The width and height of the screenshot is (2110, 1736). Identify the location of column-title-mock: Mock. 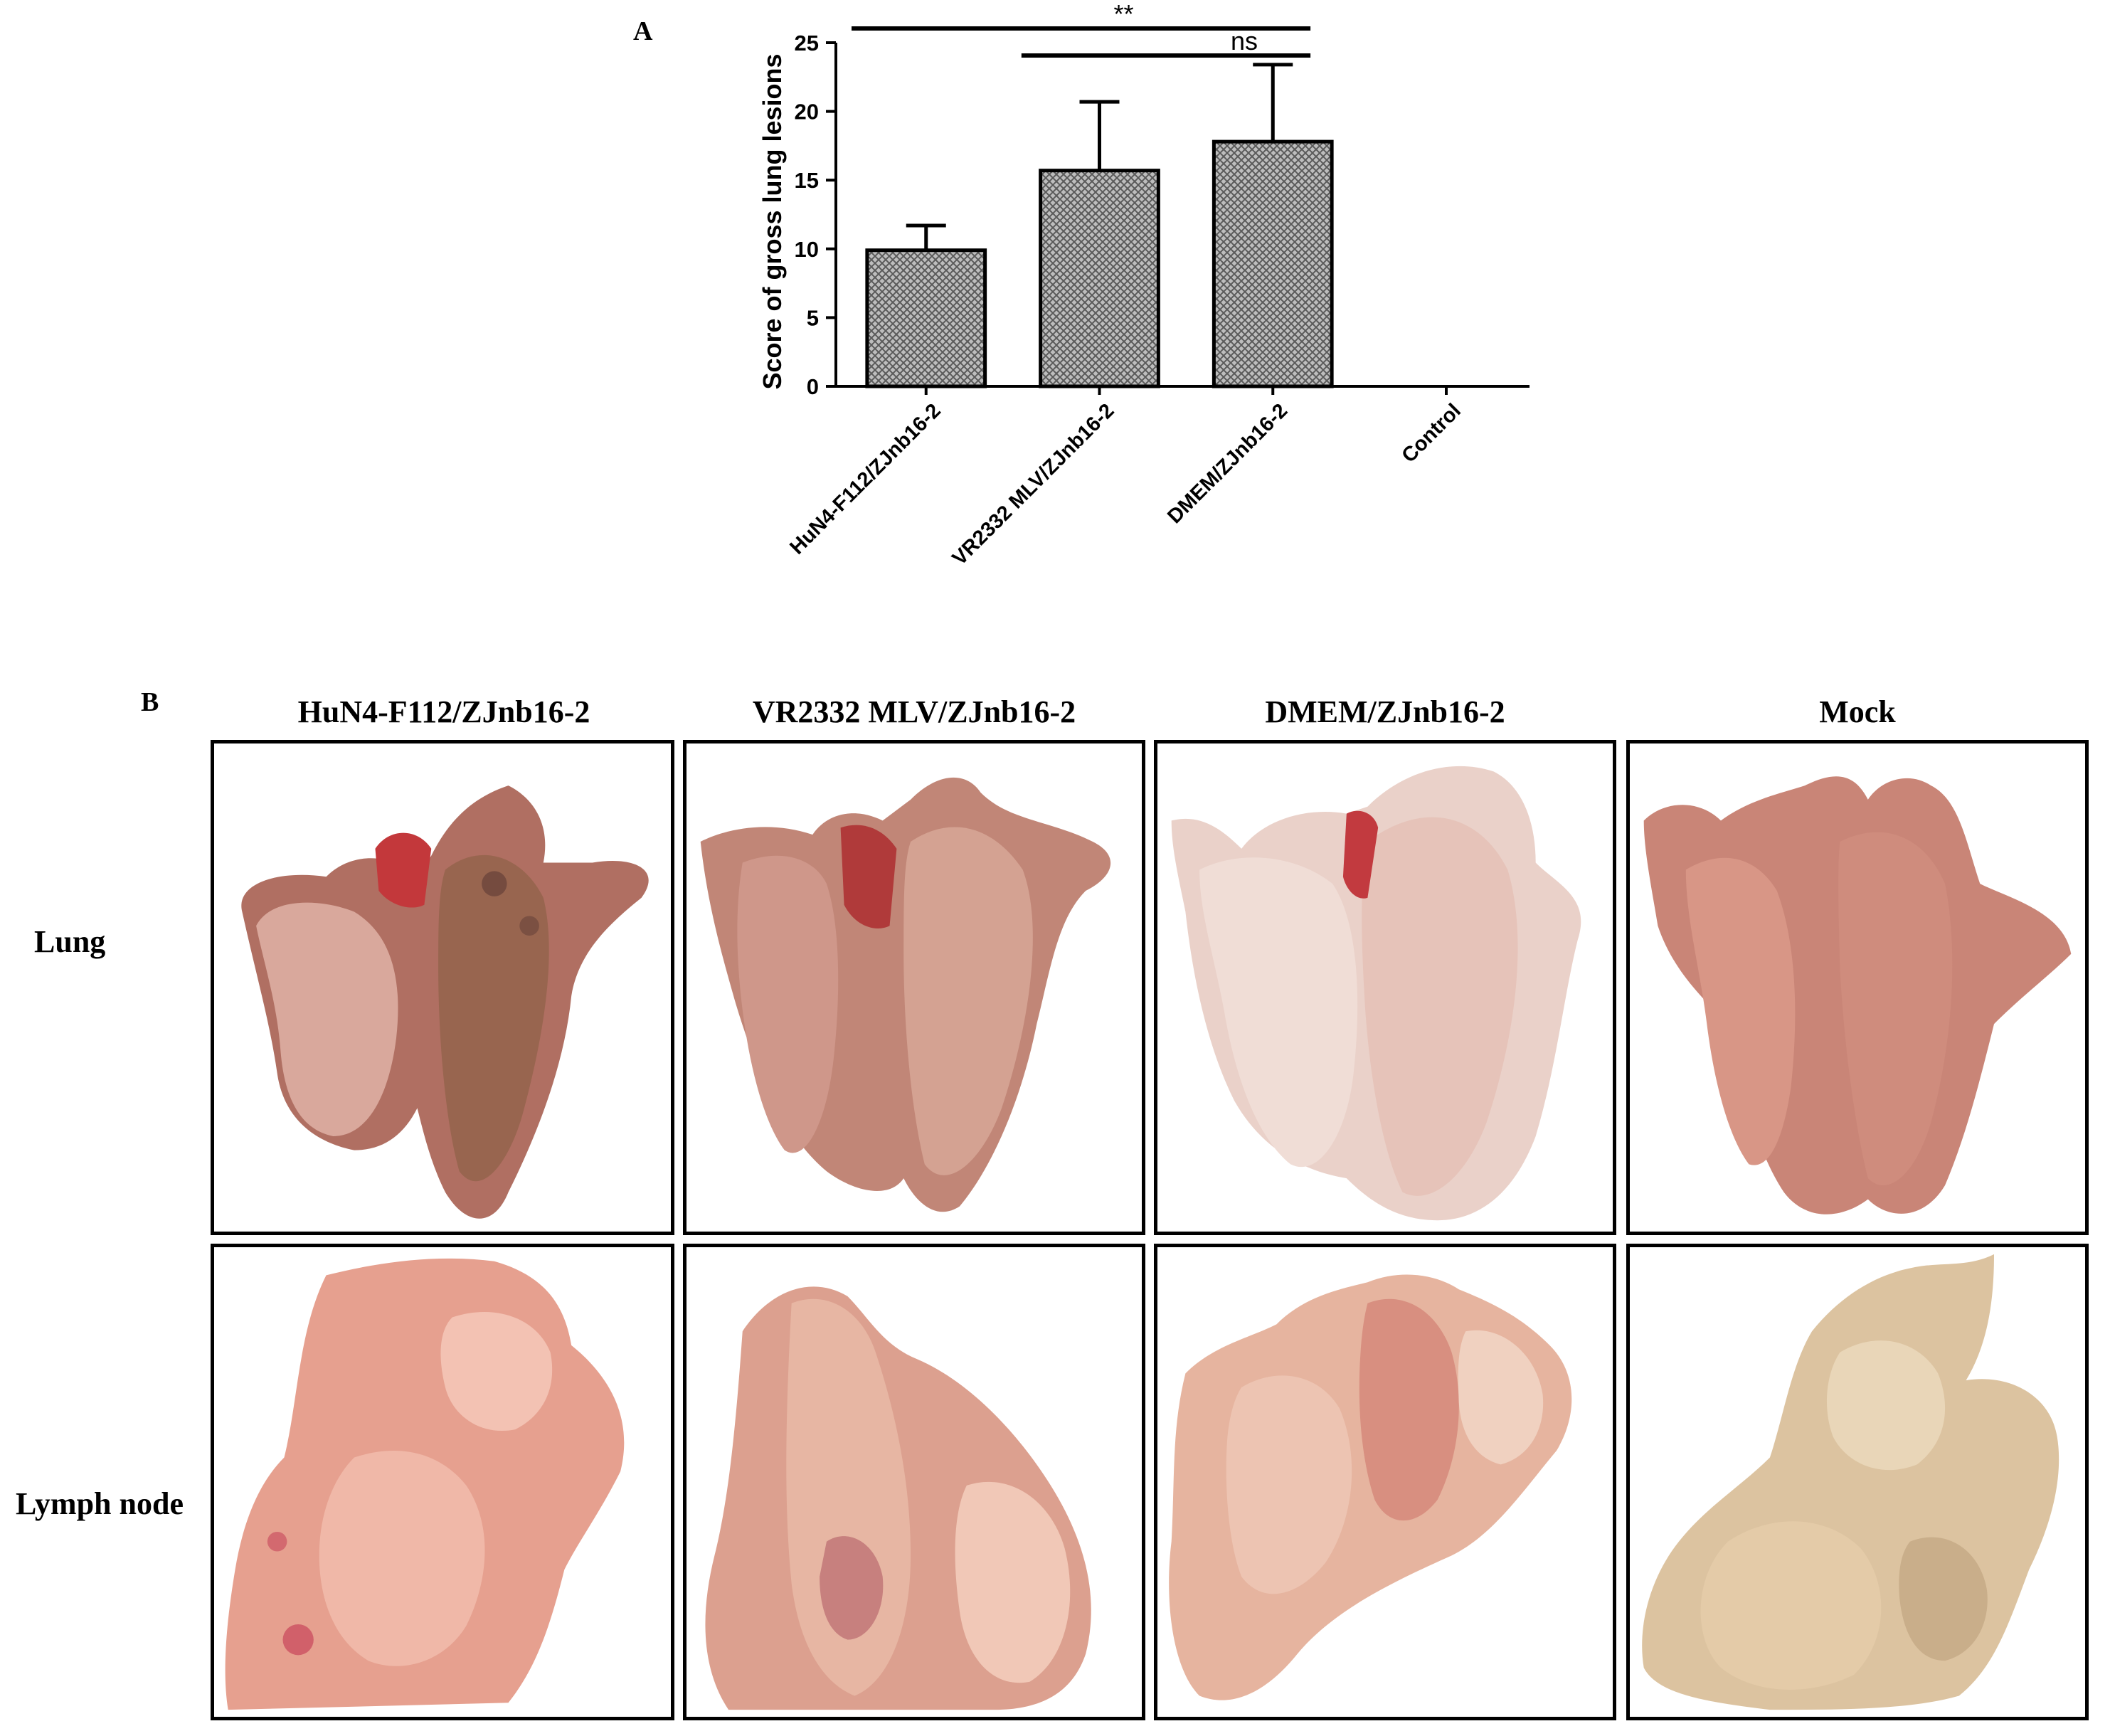
(1858, 711).